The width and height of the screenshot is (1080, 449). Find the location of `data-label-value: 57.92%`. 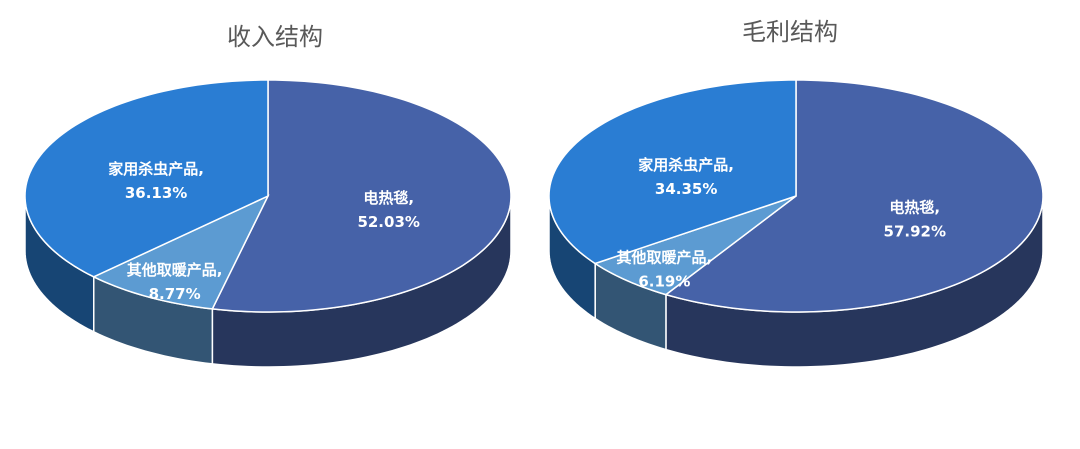

data-label-value: 57.92% is located at coordinates (915, 231).